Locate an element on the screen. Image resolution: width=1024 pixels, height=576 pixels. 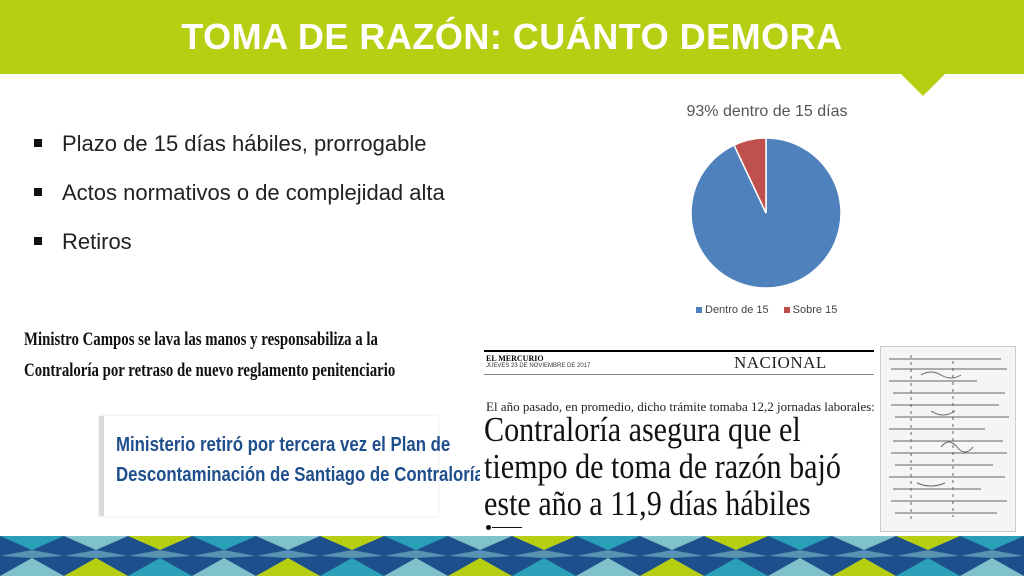
chart-legend: Dentro de 15 Sobre 15 is located at coordinates (772, 310).